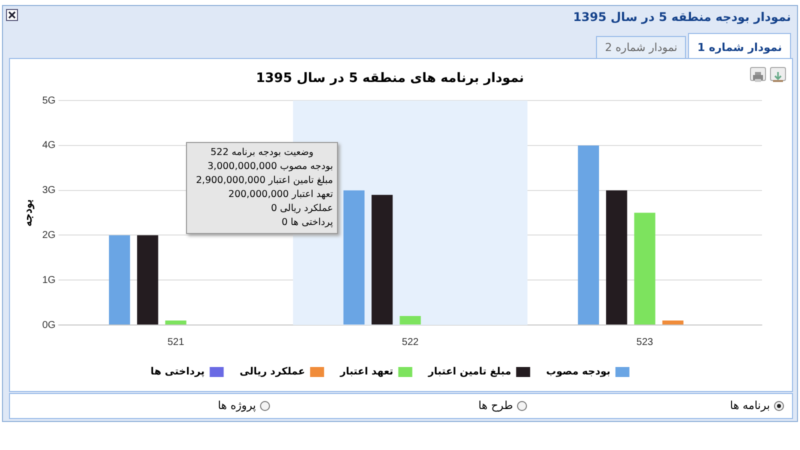  What do you see at coordinates (269, 167) in the screenshot?
I see `annotation: بودجه مصوب 3,000,000,000` at bounding box center [269, 167].